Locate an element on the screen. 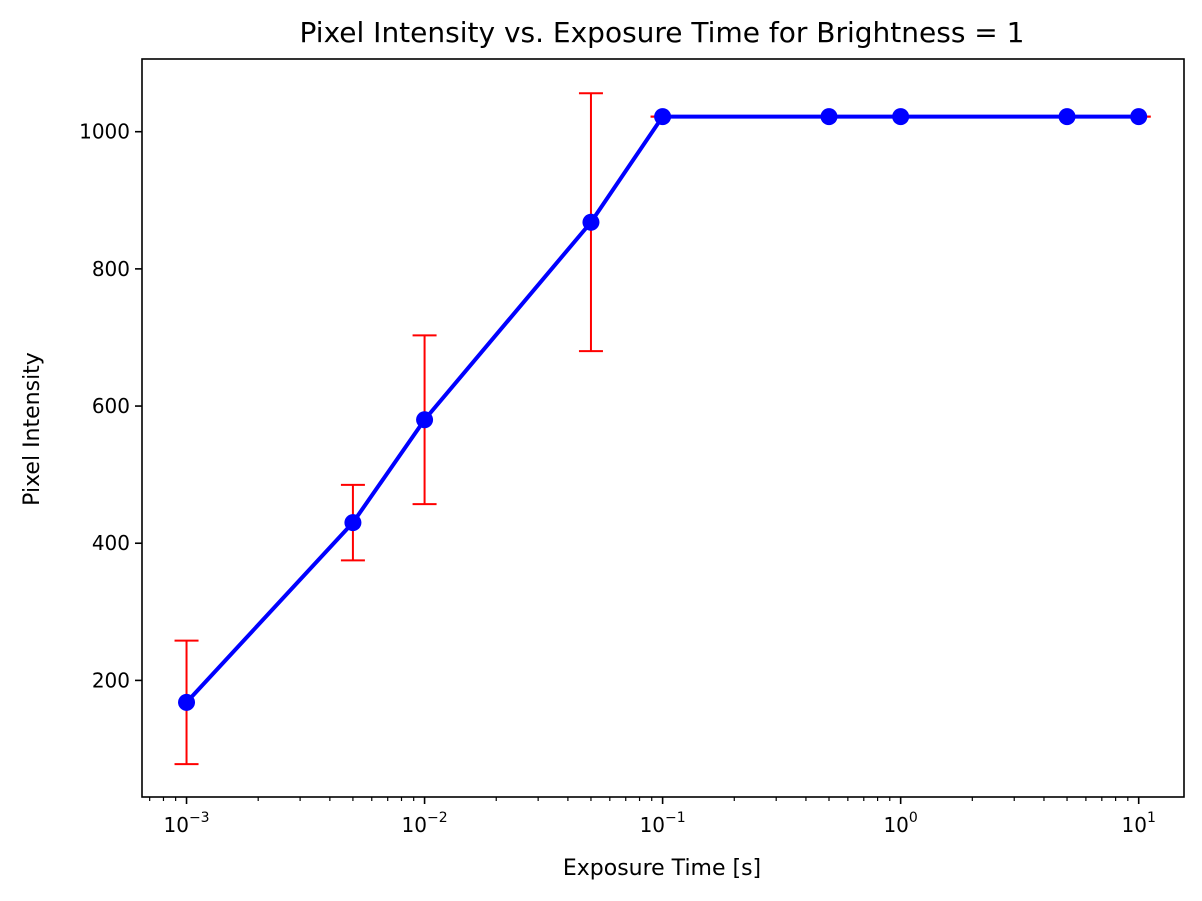 Image resolution: width=1202 pixels, height=901 pixels. x-tick-label: 10¹ is located at coordinates (1139, 823).